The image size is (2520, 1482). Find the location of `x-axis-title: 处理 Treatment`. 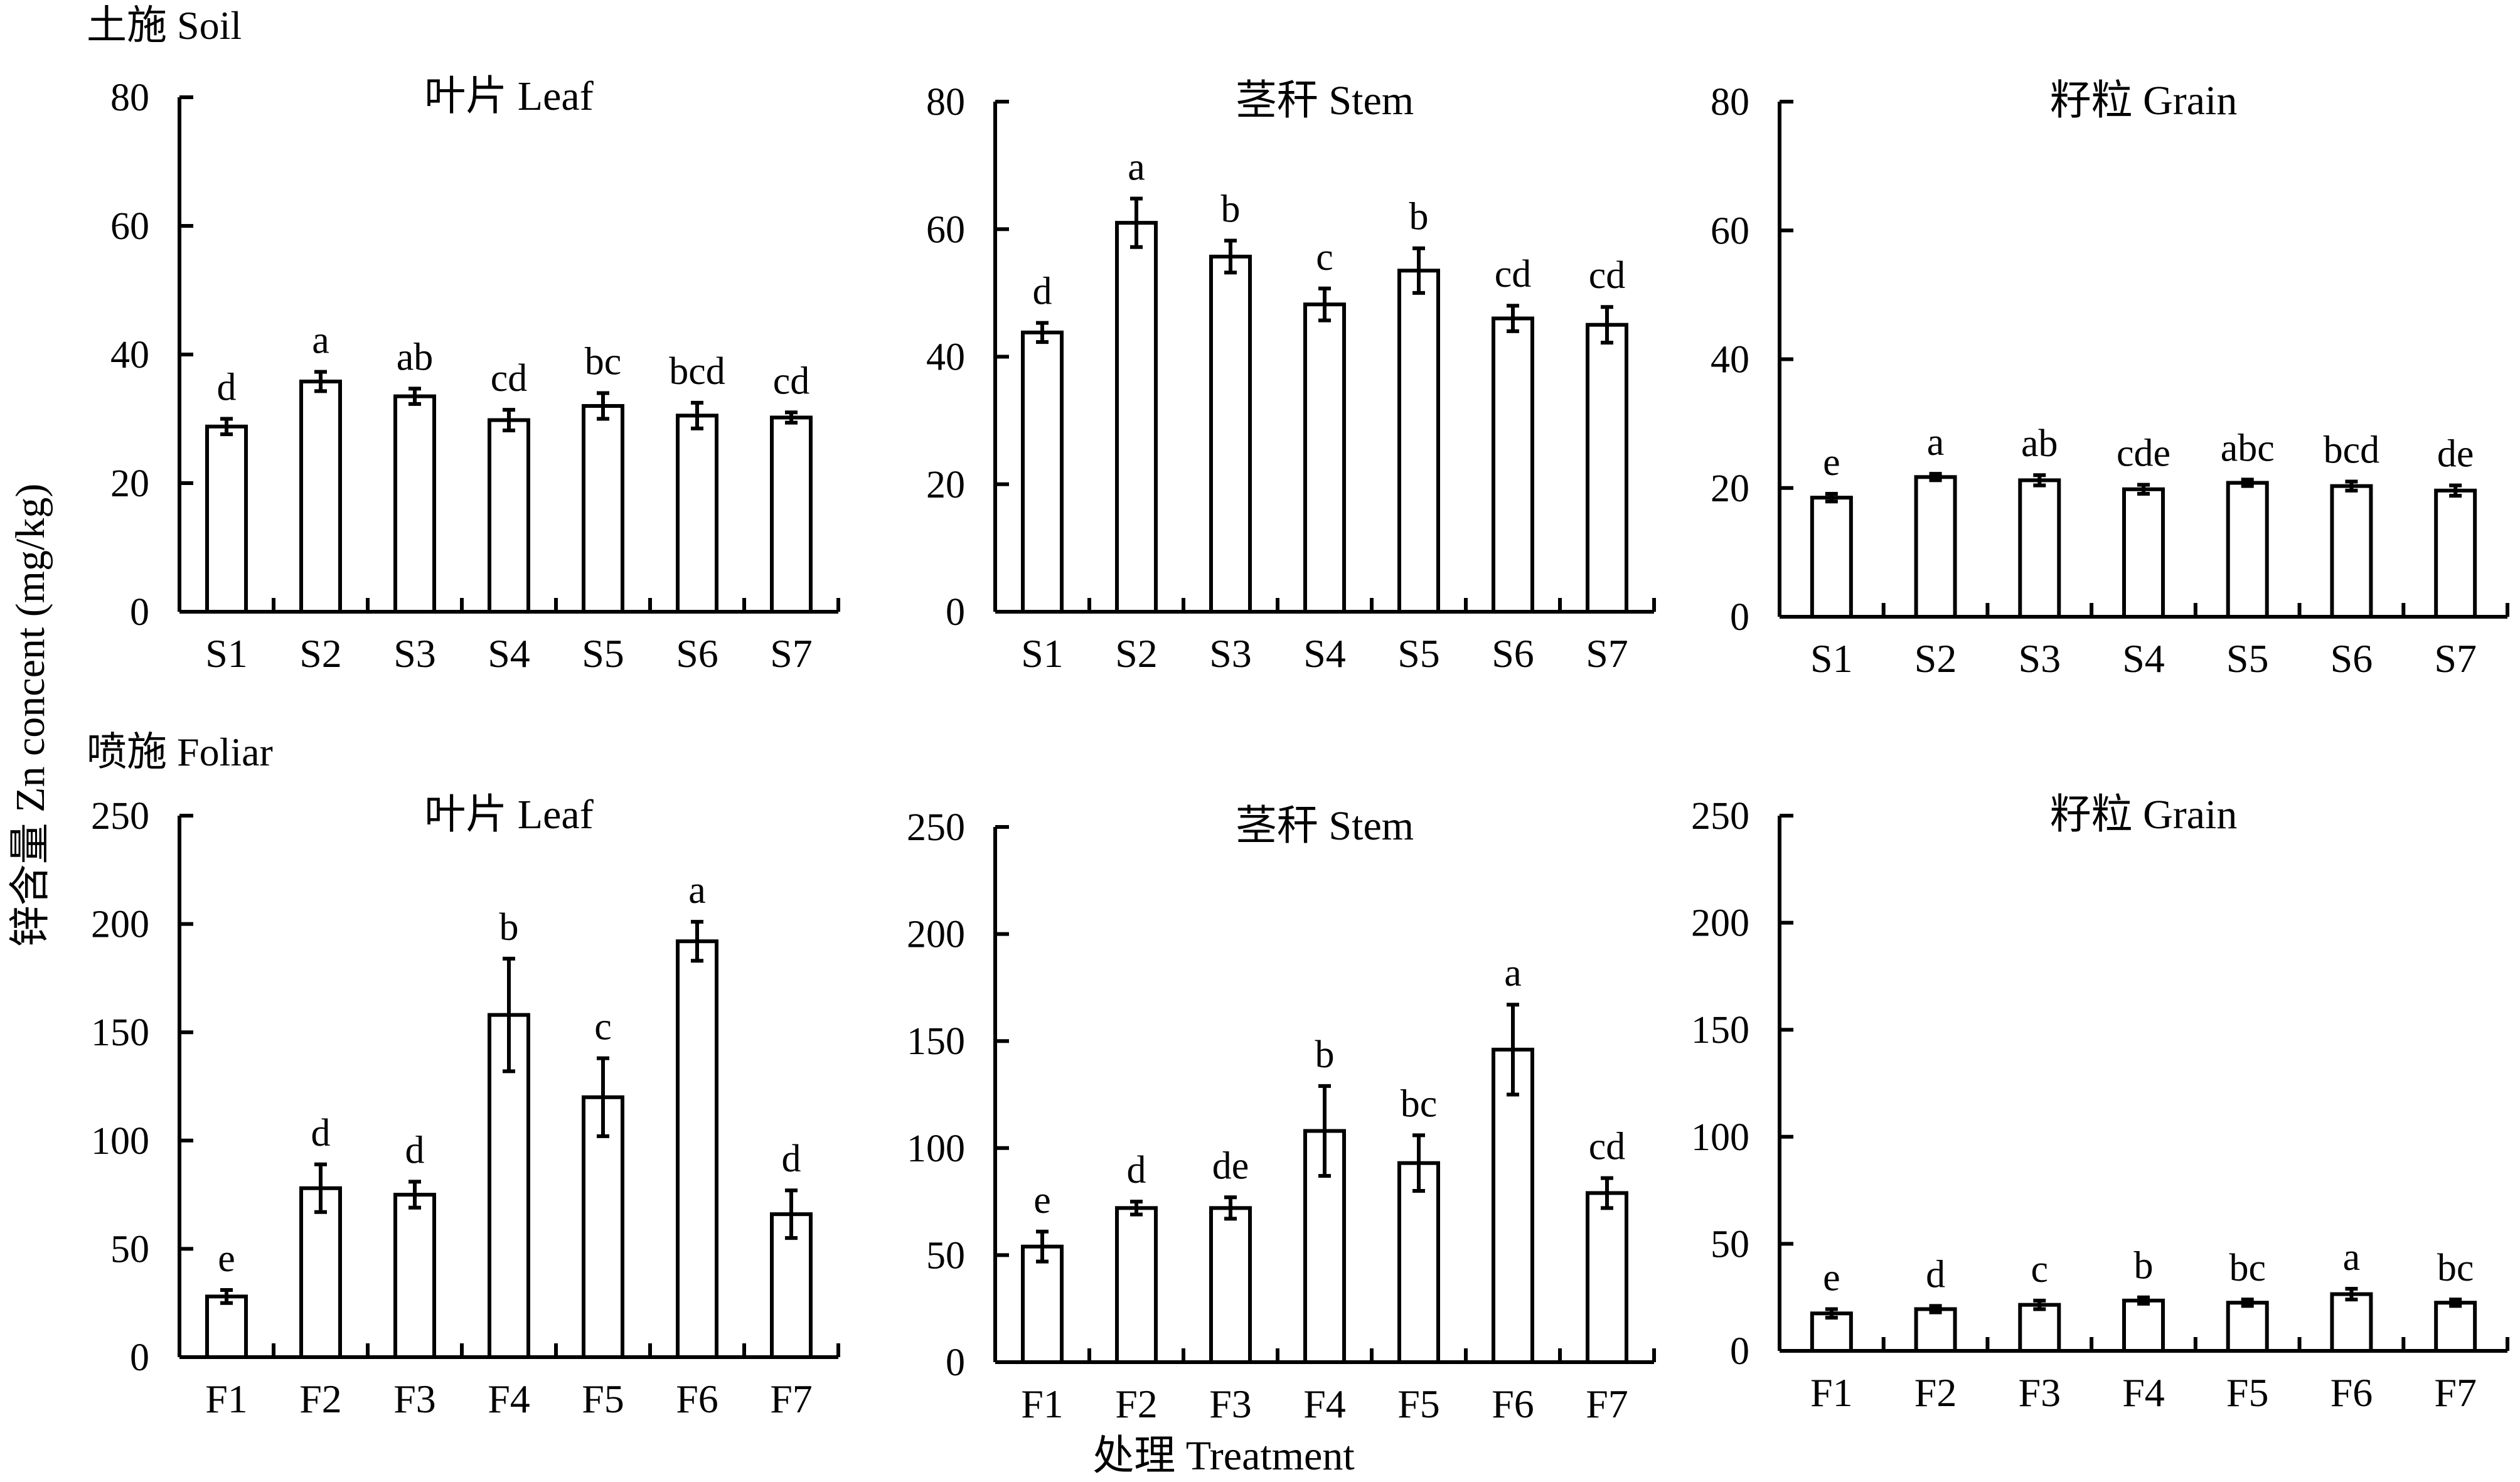

x-axis-title: 处理 Treatment is located at coordinates (1223, 1456).